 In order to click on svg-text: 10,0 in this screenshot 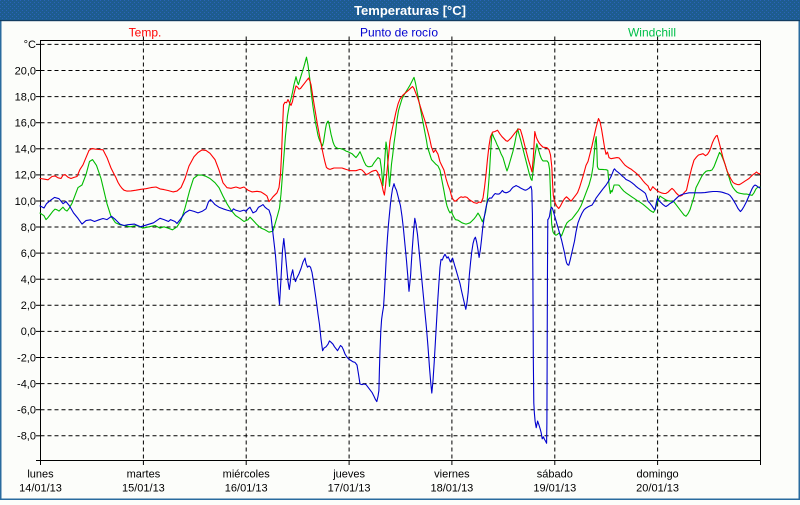, I will do `click(25, 202)`.